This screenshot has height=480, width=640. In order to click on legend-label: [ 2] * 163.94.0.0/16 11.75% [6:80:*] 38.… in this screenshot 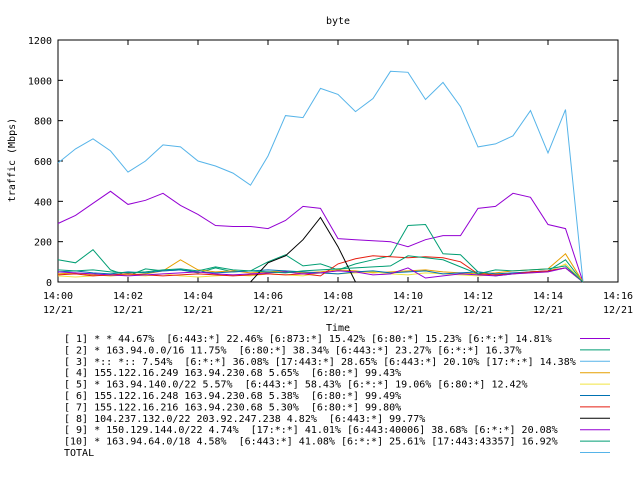, I will do `click(293, 350)`.